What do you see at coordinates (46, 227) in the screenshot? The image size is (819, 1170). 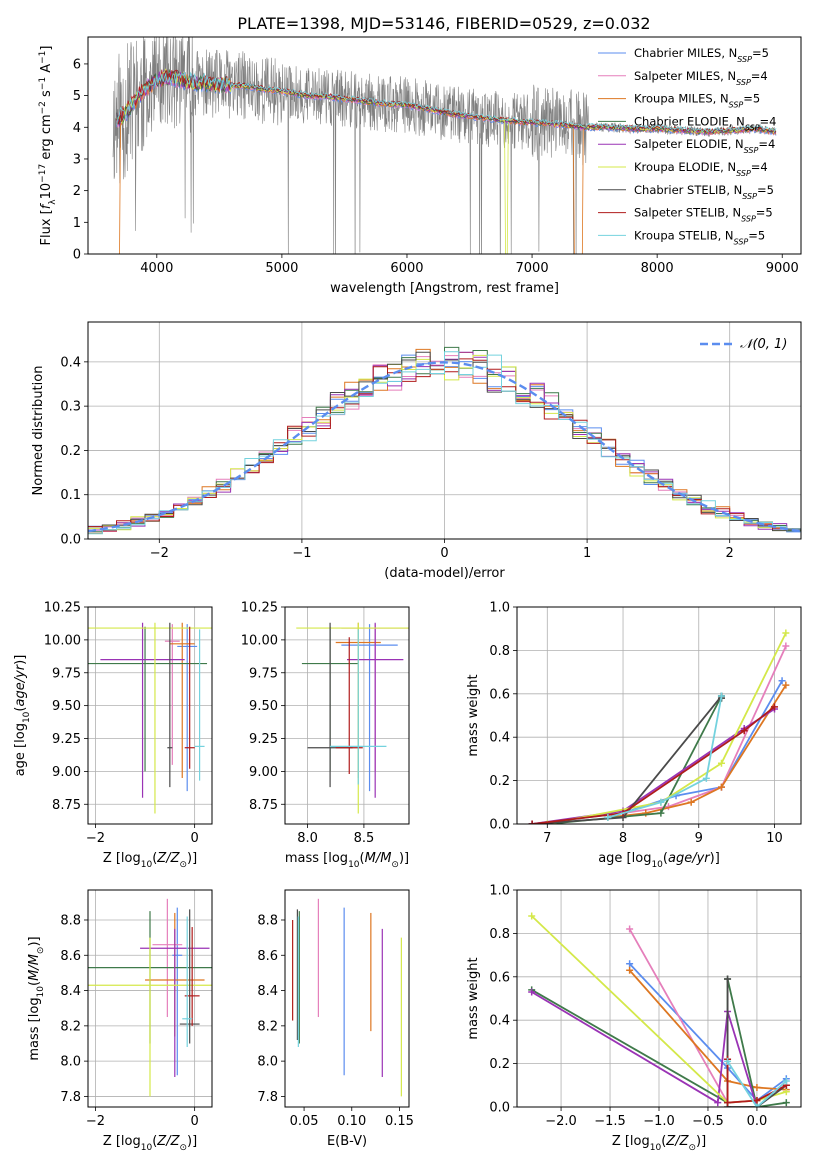 I see `axis-label-part: Flux [` at bounding box center [46, 227].